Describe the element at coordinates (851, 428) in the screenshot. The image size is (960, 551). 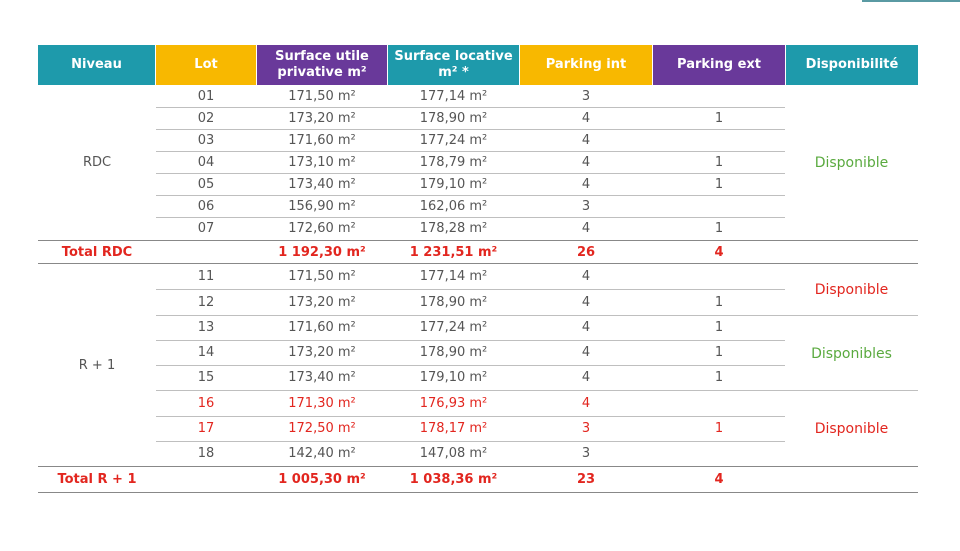
I see `dispo-r1-group-3: Disponible` at that location.